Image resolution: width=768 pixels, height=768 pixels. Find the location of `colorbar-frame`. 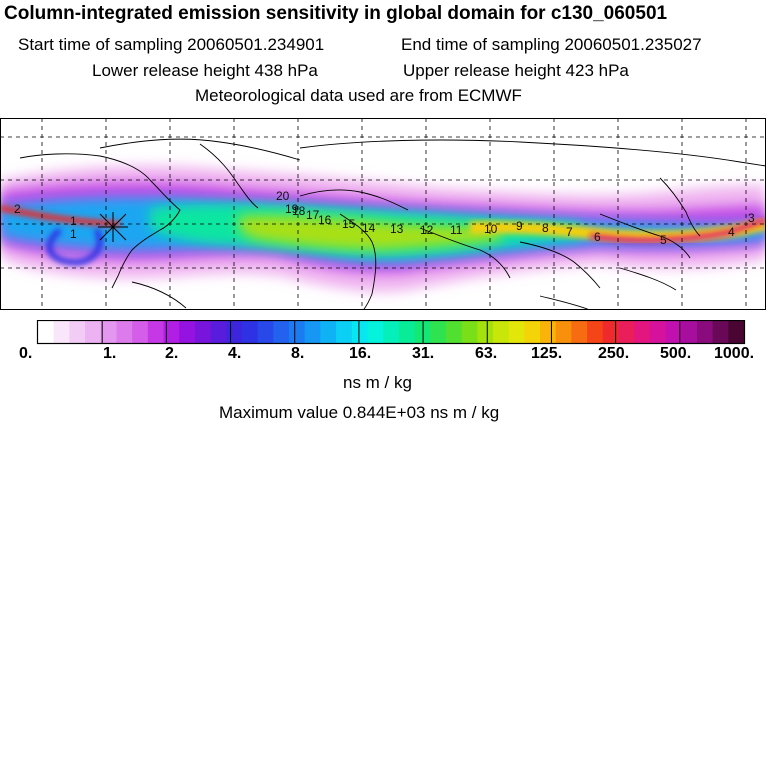

colorbar-frame is located at coordinates (391, 332).